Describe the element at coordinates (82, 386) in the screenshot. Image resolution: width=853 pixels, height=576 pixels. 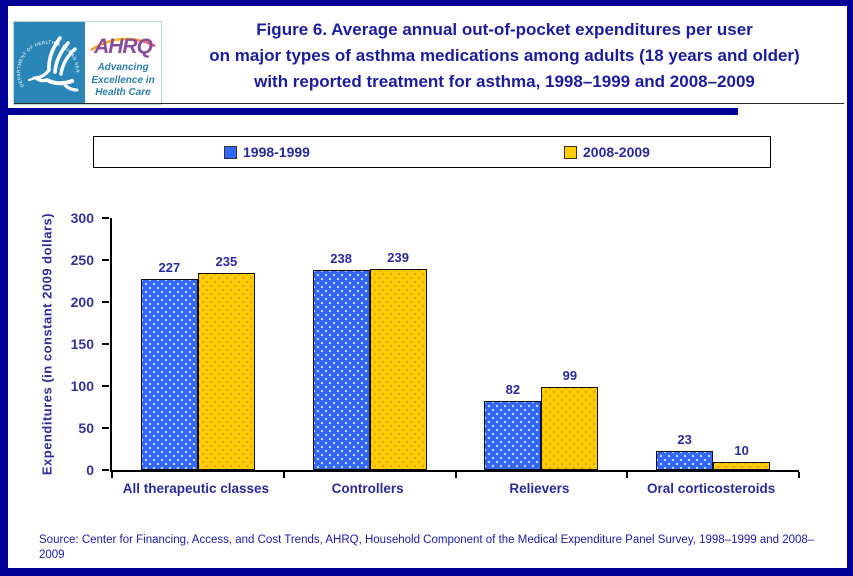
I see `y-tick-label: 100` at that location.